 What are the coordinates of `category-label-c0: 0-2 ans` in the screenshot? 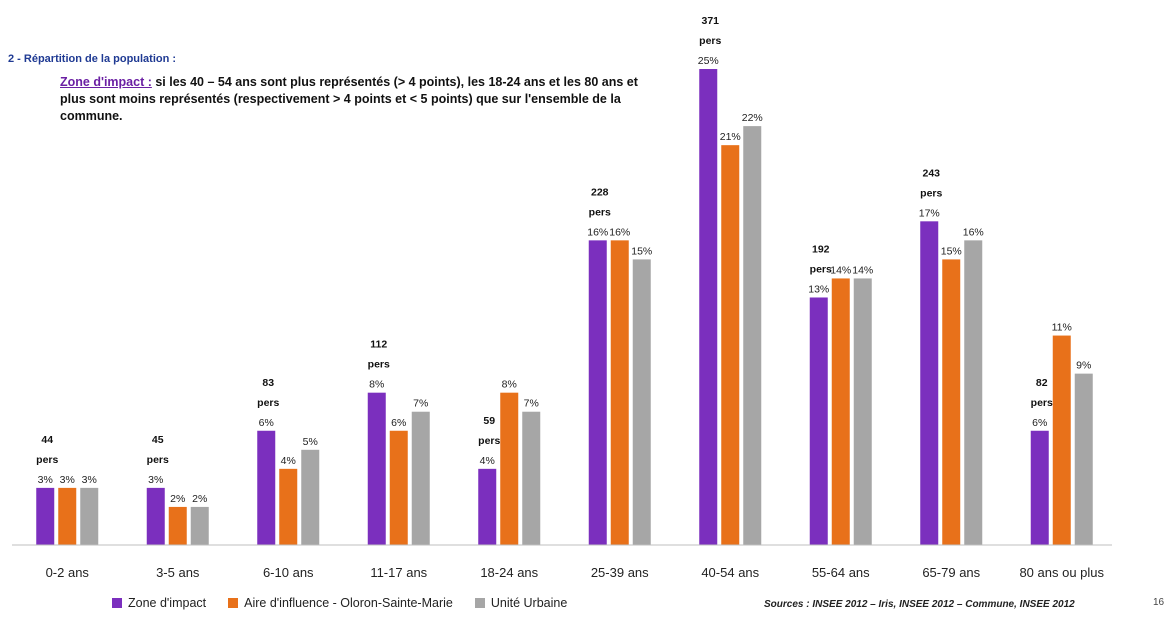 It's located at (68, 572).